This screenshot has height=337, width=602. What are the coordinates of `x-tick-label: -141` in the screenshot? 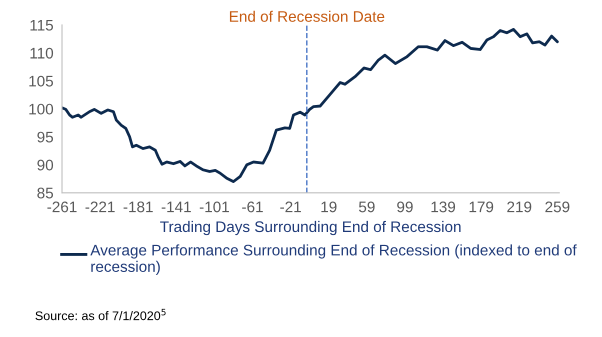 It's located at (176, 207).